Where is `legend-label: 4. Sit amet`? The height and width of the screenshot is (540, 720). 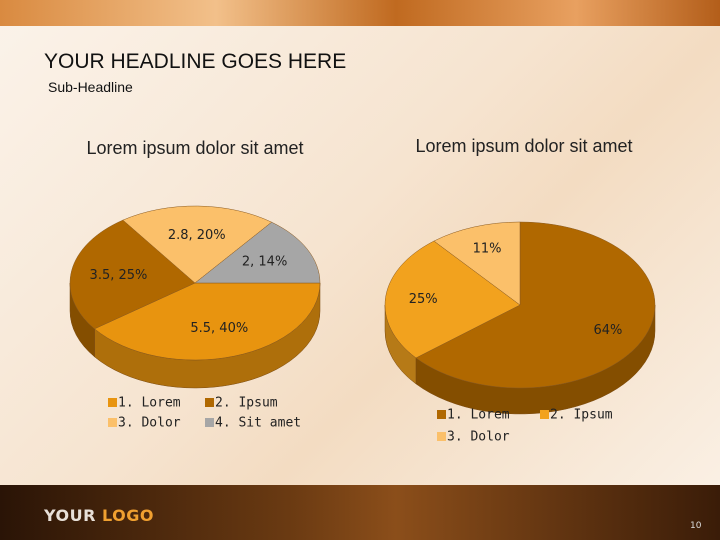
legend-label: 4. Sit amet is located at coordinates (258, 423).